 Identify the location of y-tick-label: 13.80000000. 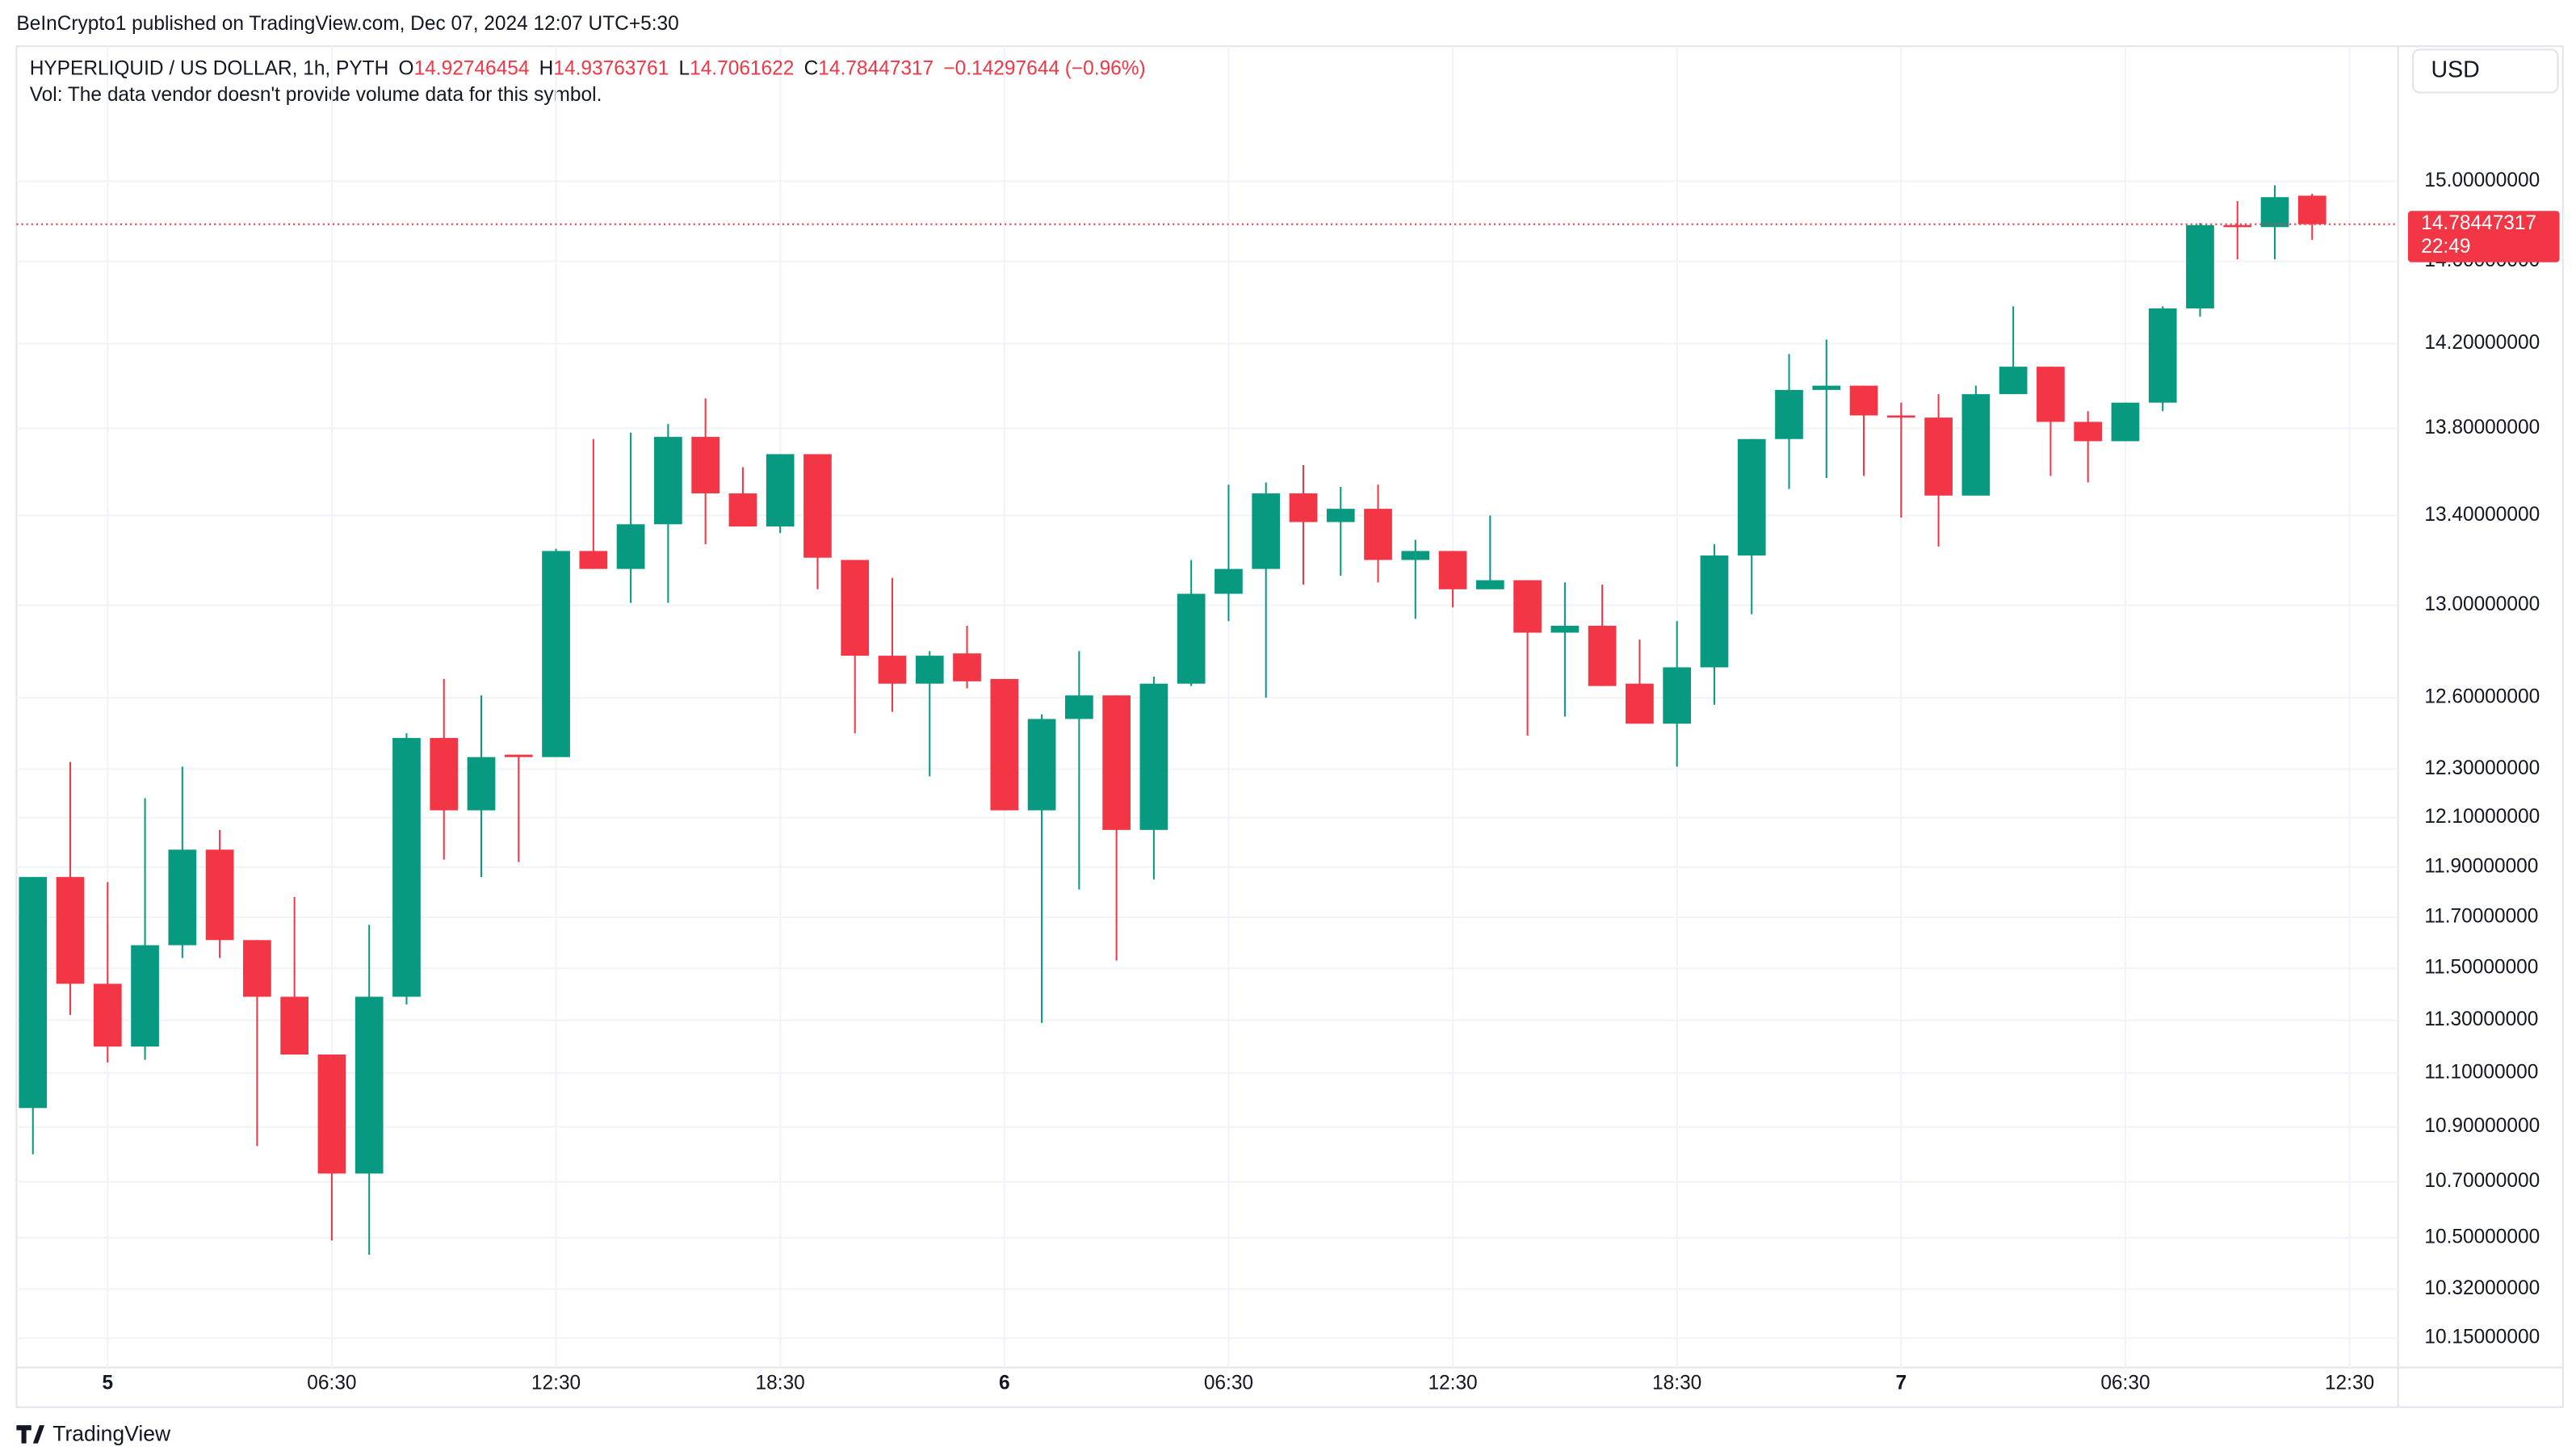
(2482, 428).